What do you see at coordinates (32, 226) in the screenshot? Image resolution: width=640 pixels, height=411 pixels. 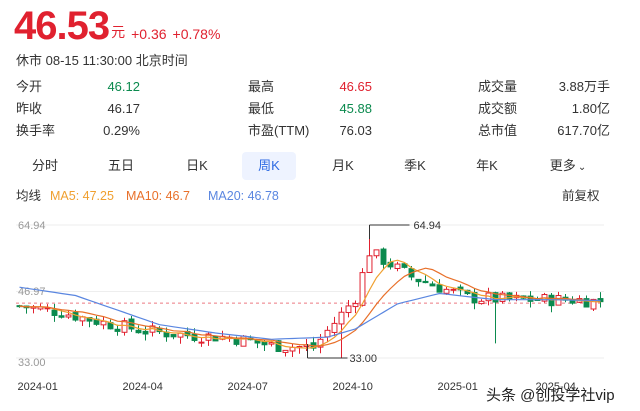 I see `y-axis-label: 64.94` at bounding box center [32, 226].